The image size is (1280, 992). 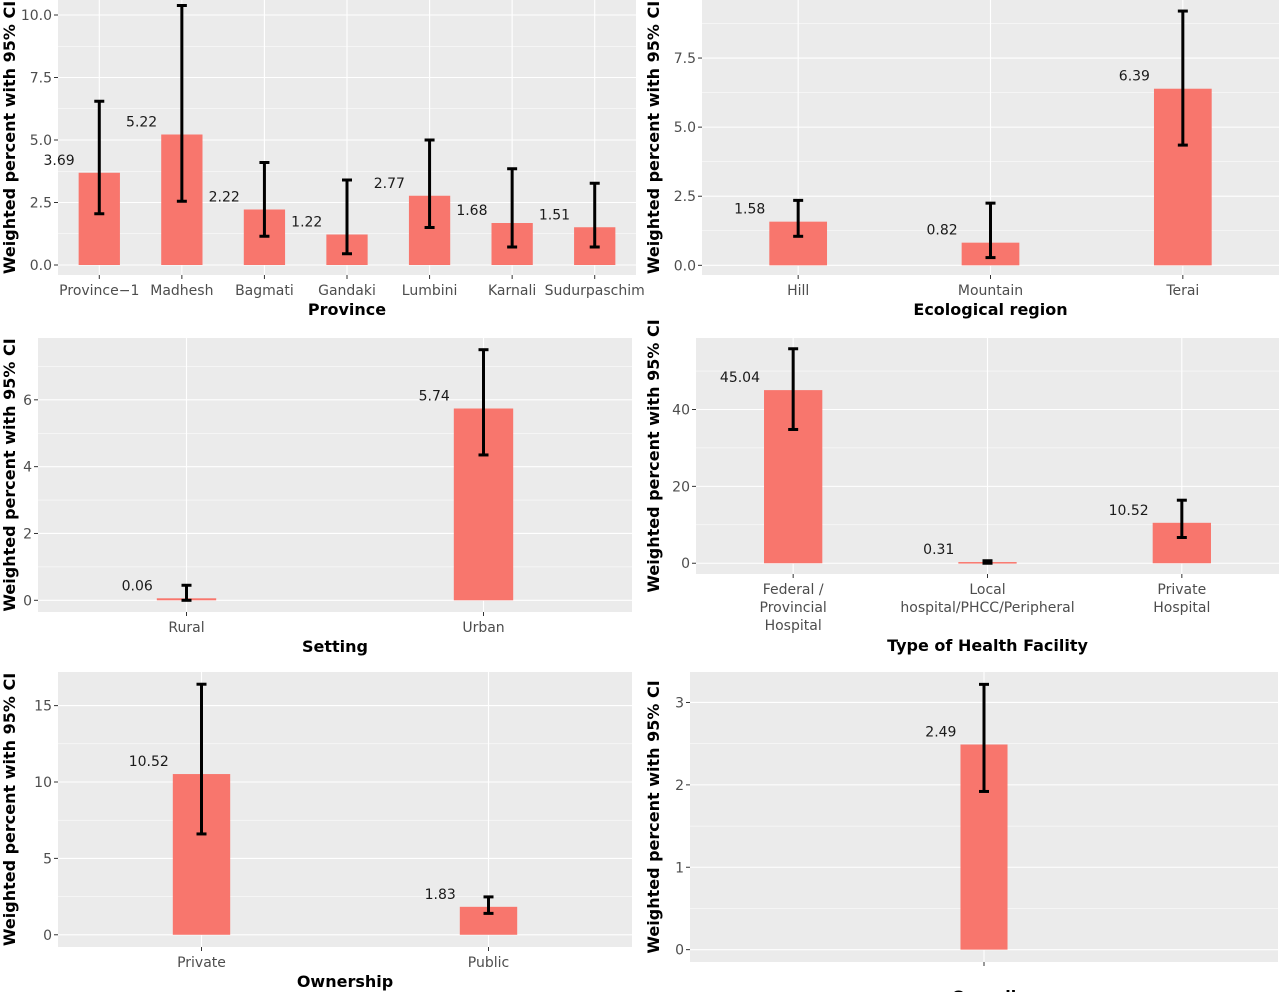 I want to click on data-label: 1.58, so click(x=749, y=210).